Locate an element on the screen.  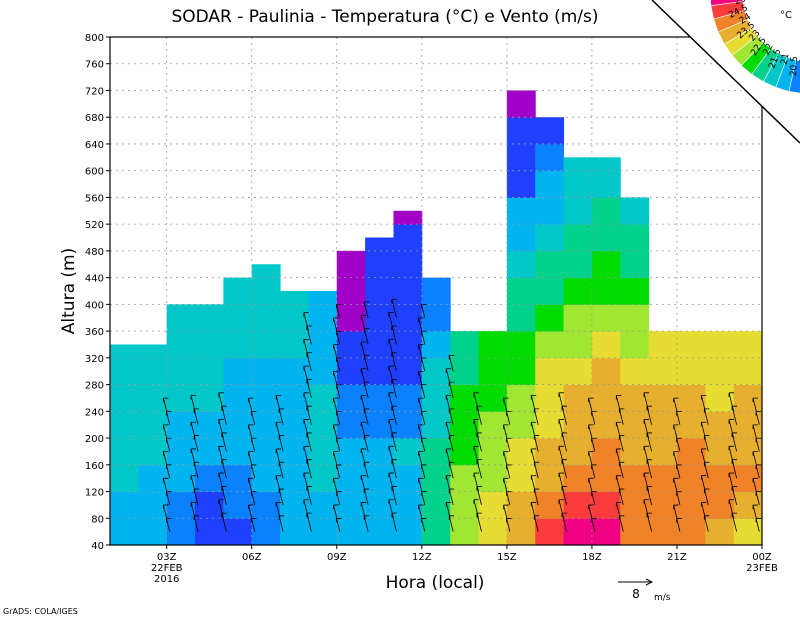
x-tick-year: 2016 is located at coordinates (166, 579).